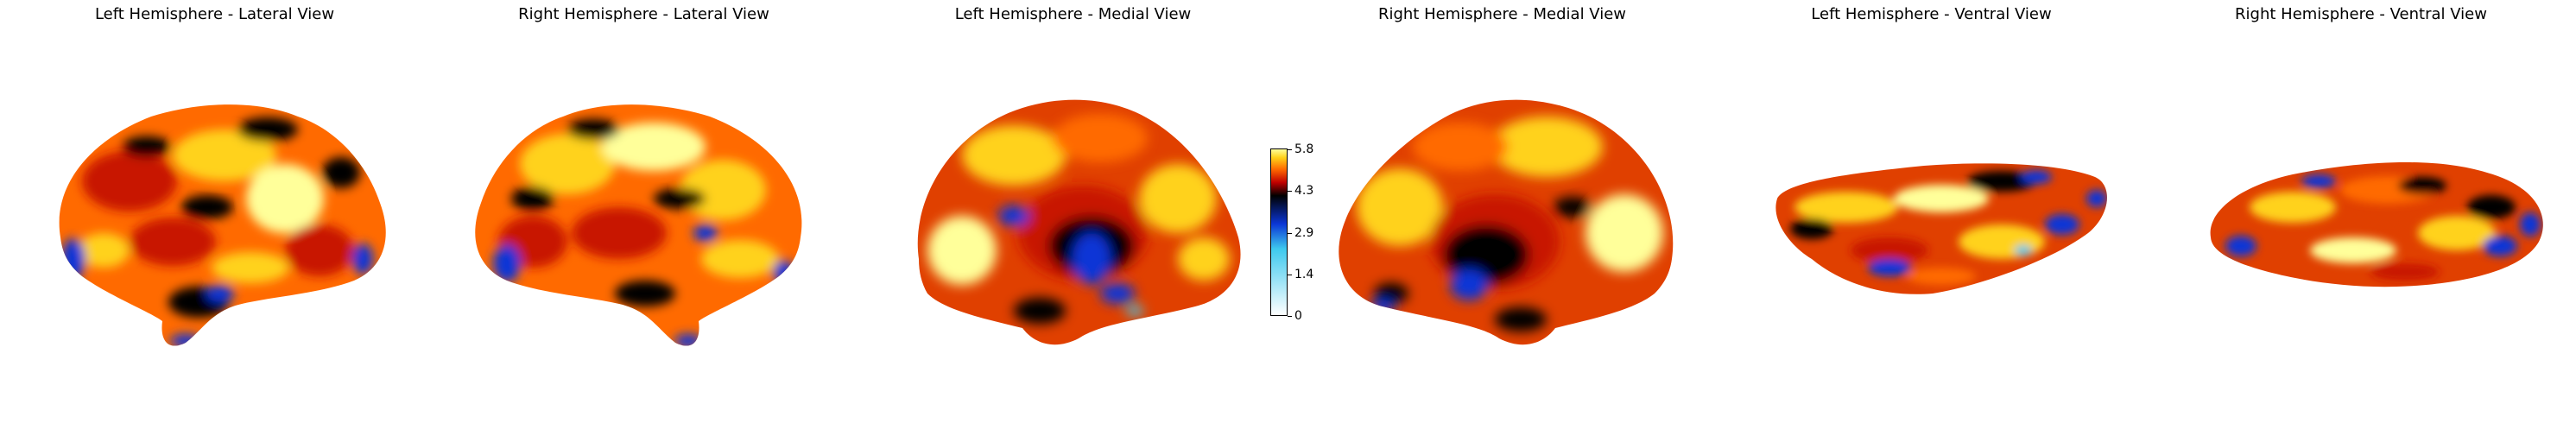 This screenshot has width=2576, height=442. I want to click on tick-label: 5.8, so click(1304, 149).